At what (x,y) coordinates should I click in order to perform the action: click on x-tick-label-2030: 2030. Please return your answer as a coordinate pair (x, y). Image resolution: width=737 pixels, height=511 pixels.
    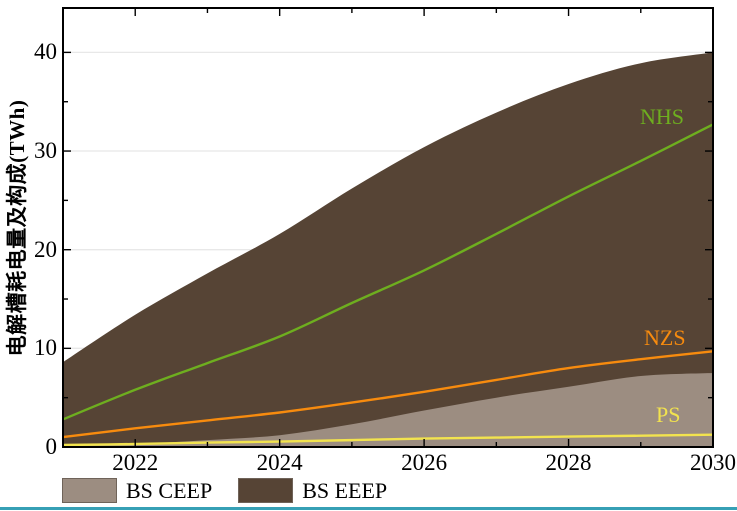
    Looking at the image, I should click on (713, 462).